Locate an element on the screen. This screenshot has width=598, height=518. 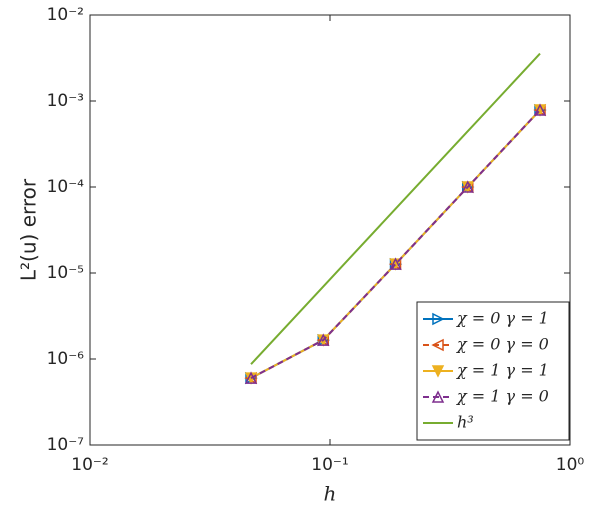
x-tick-label: 10⁻¹ is located at coordinates (329, 465).